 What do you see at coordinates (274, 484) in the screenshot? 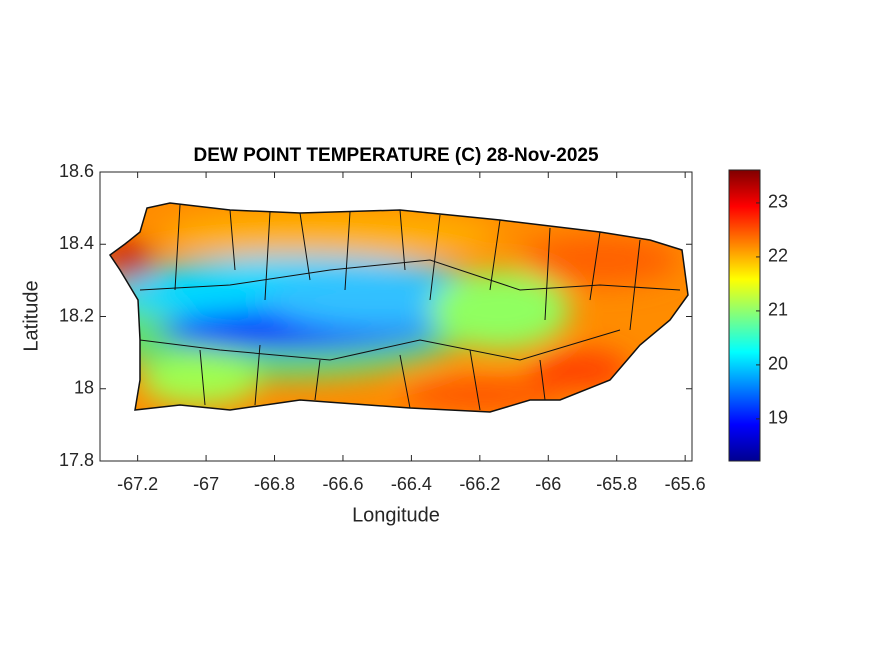
I see `x-tick-label: -66.8` at bounding box center [274, 484].